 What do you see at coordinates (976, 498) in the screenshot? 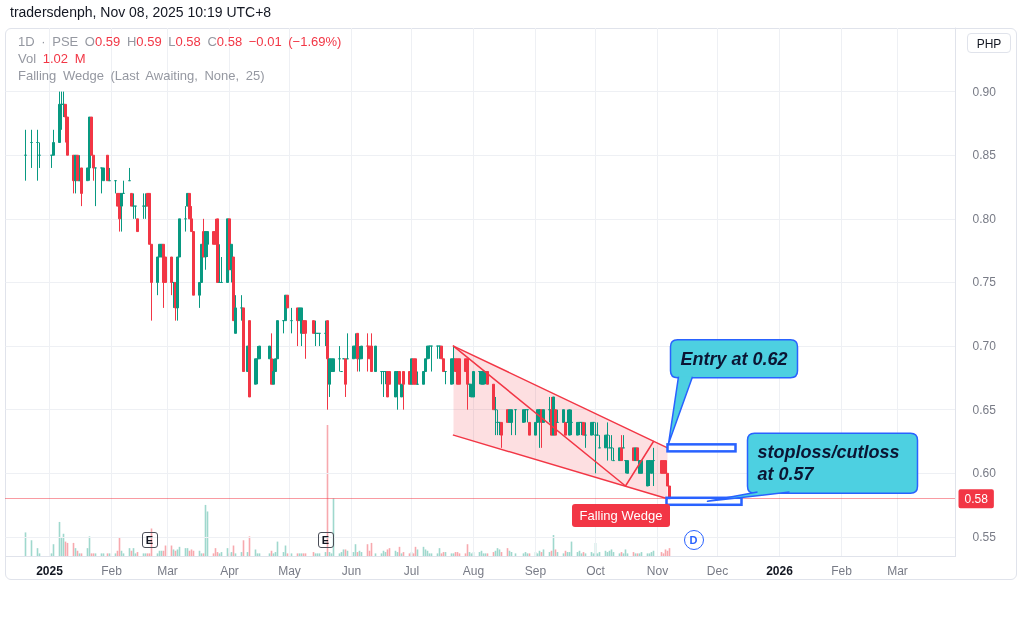
I see `ref-line-label: 0.58` at bounding box center [976, 498].